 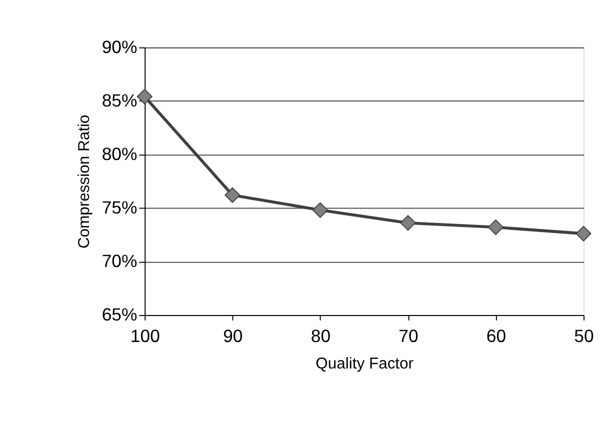 What do you see at coordinates (145, 336) in the screenshot?
I see `x-tick-label: 100` at bounding box center [145, 336].